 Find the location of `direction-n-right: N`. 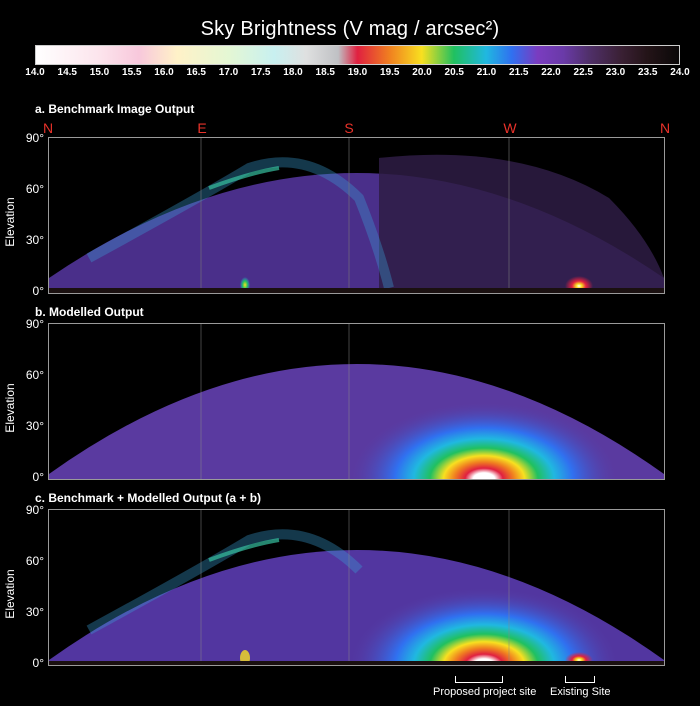

direction-n-right: N is located at coordinates (665, 128).